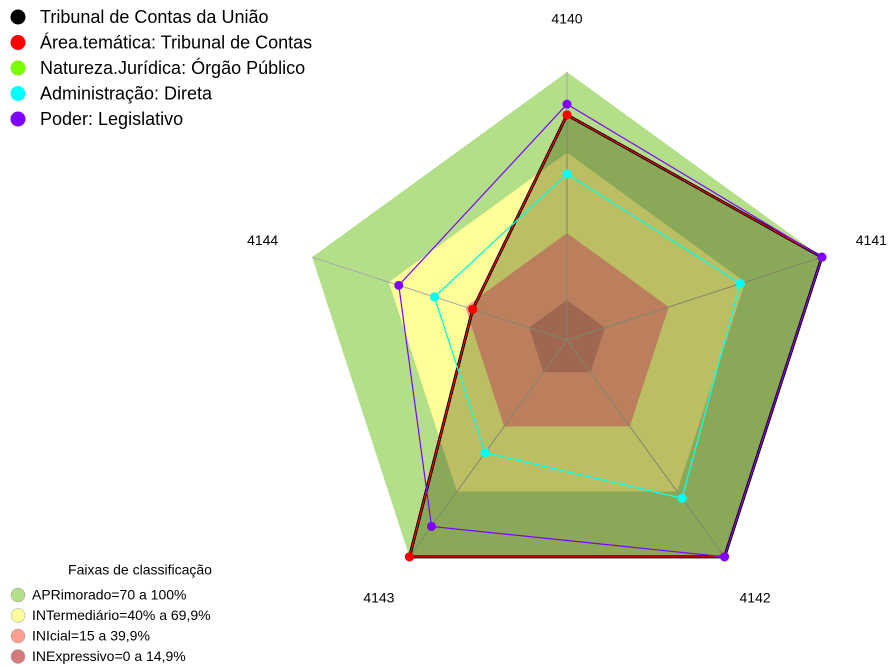 This screenshot has width=892, height=668. What do you see at coordinates (126, 93) in the screenshot?
I see `legend-label: Administração: Direta` at bounding box center [126, 93].